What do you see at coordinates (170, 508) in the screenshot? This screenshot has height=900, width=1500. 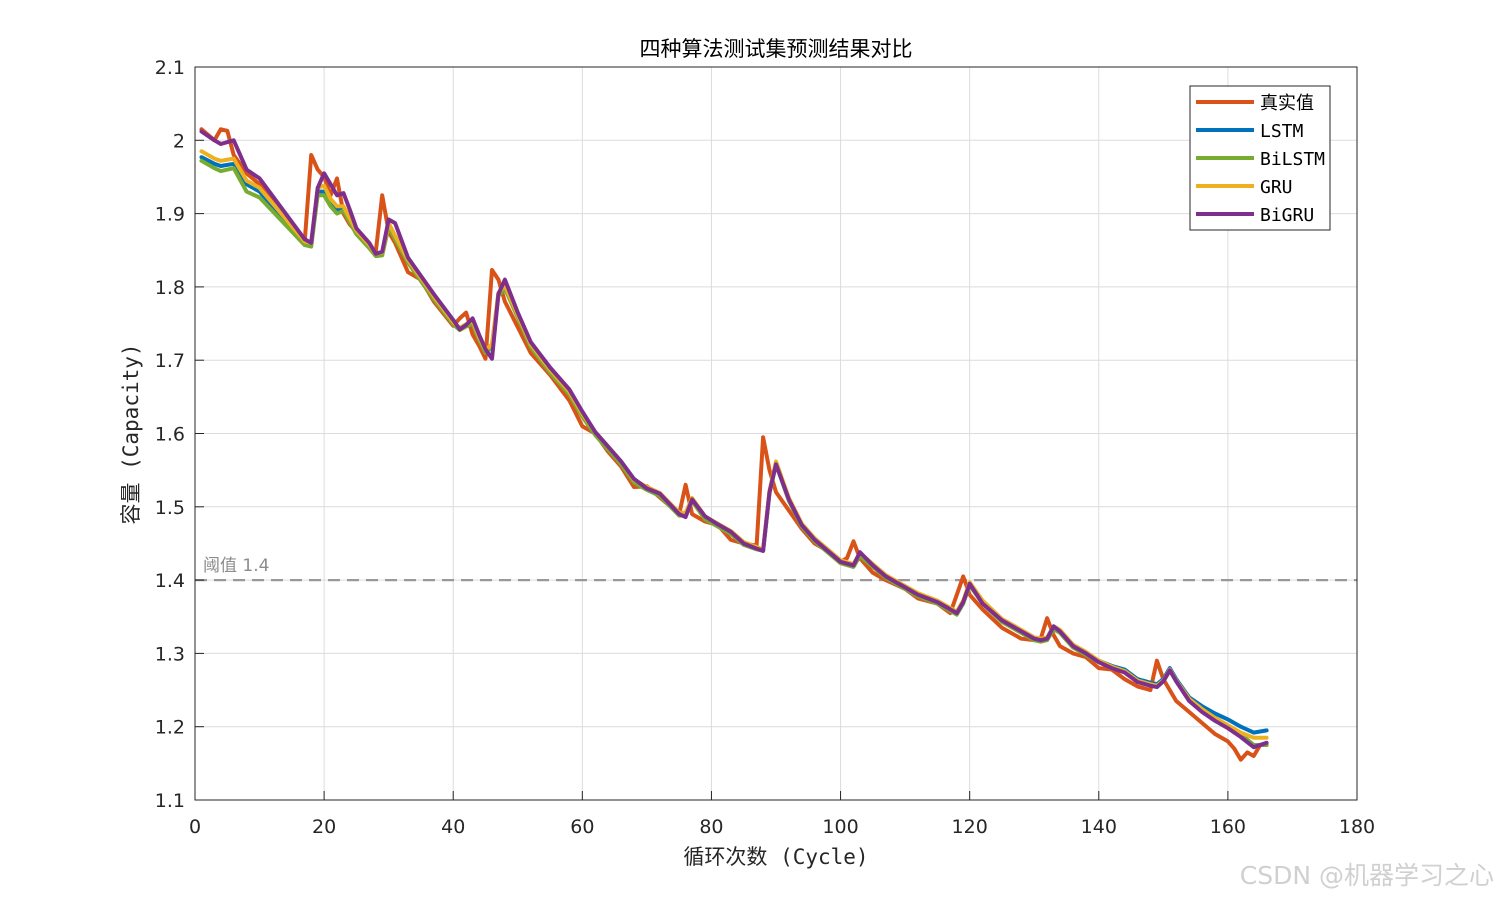 I see `y-tick-label: 1.5` at bounding box center [170, 508].